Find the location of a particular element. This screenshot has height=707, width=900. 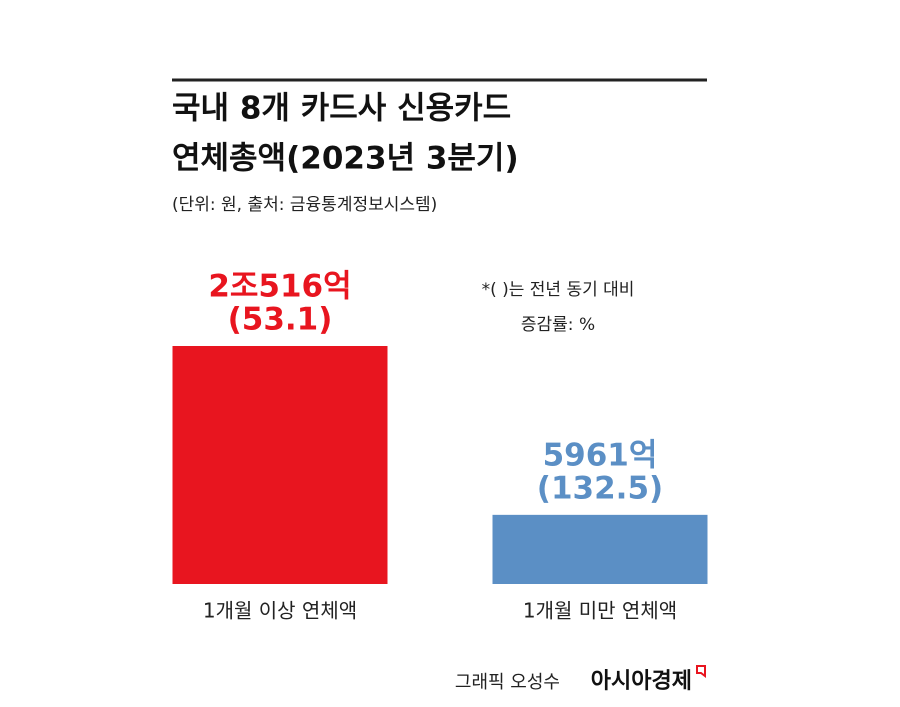

value-label: 2조516억 is located at coordinates (279, 287).